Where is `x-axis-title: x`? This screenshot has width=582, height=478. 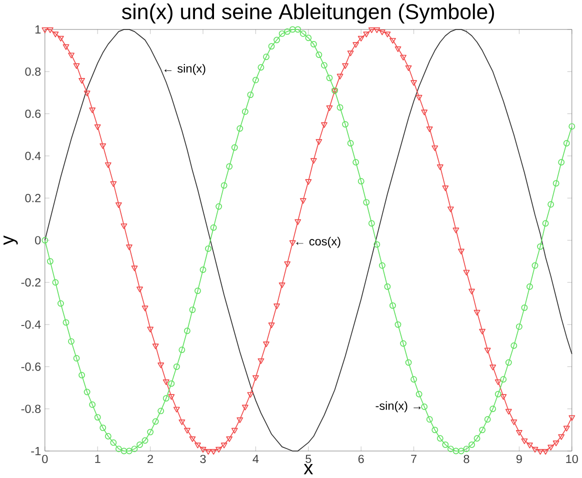
x-axis-title: x is located at coordinates (309, 469).